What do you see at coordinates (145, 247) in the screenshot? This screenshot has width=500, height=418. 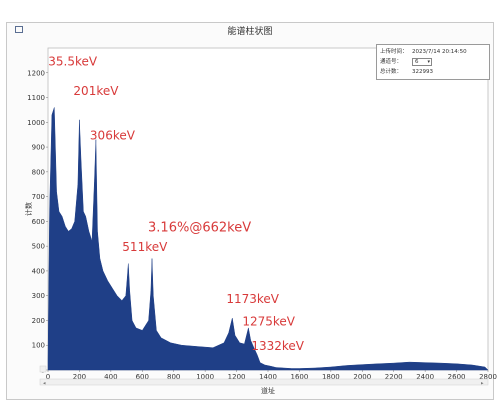 I see `peak-label: 511keV` at bounding box center [145, 247].